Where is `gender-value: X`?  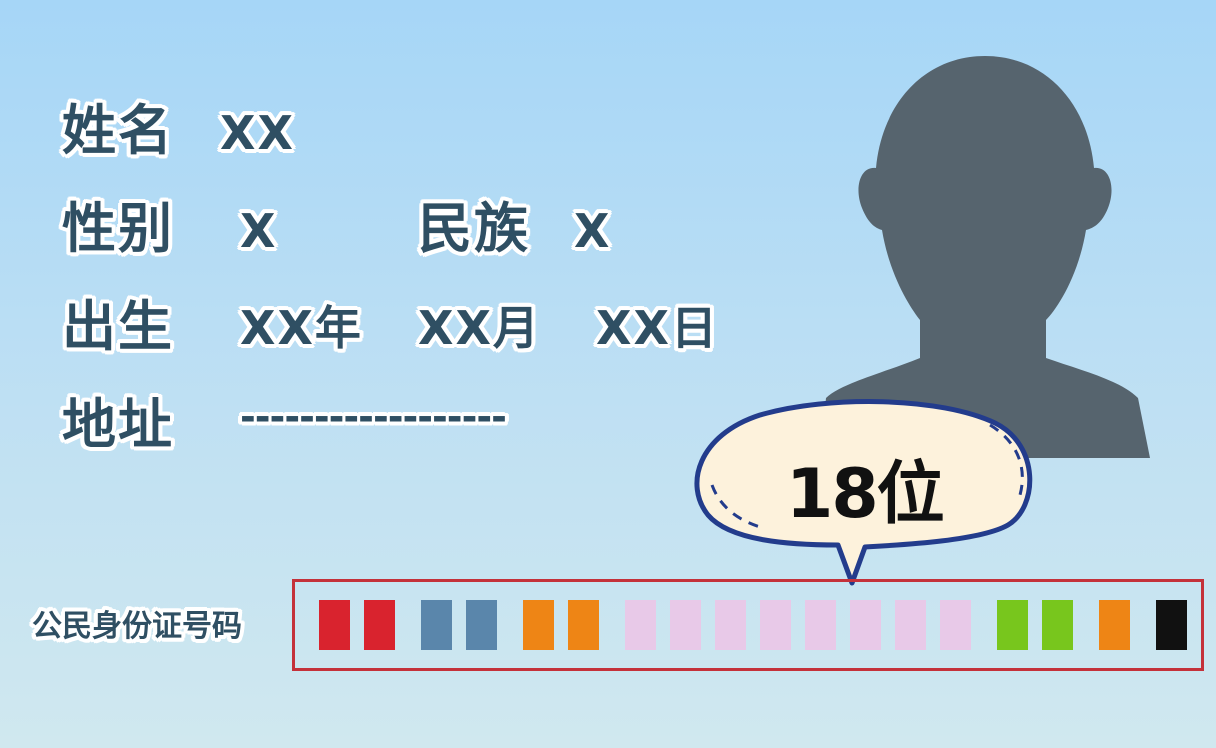 gender-value: X is located at coordinates (259, 231).